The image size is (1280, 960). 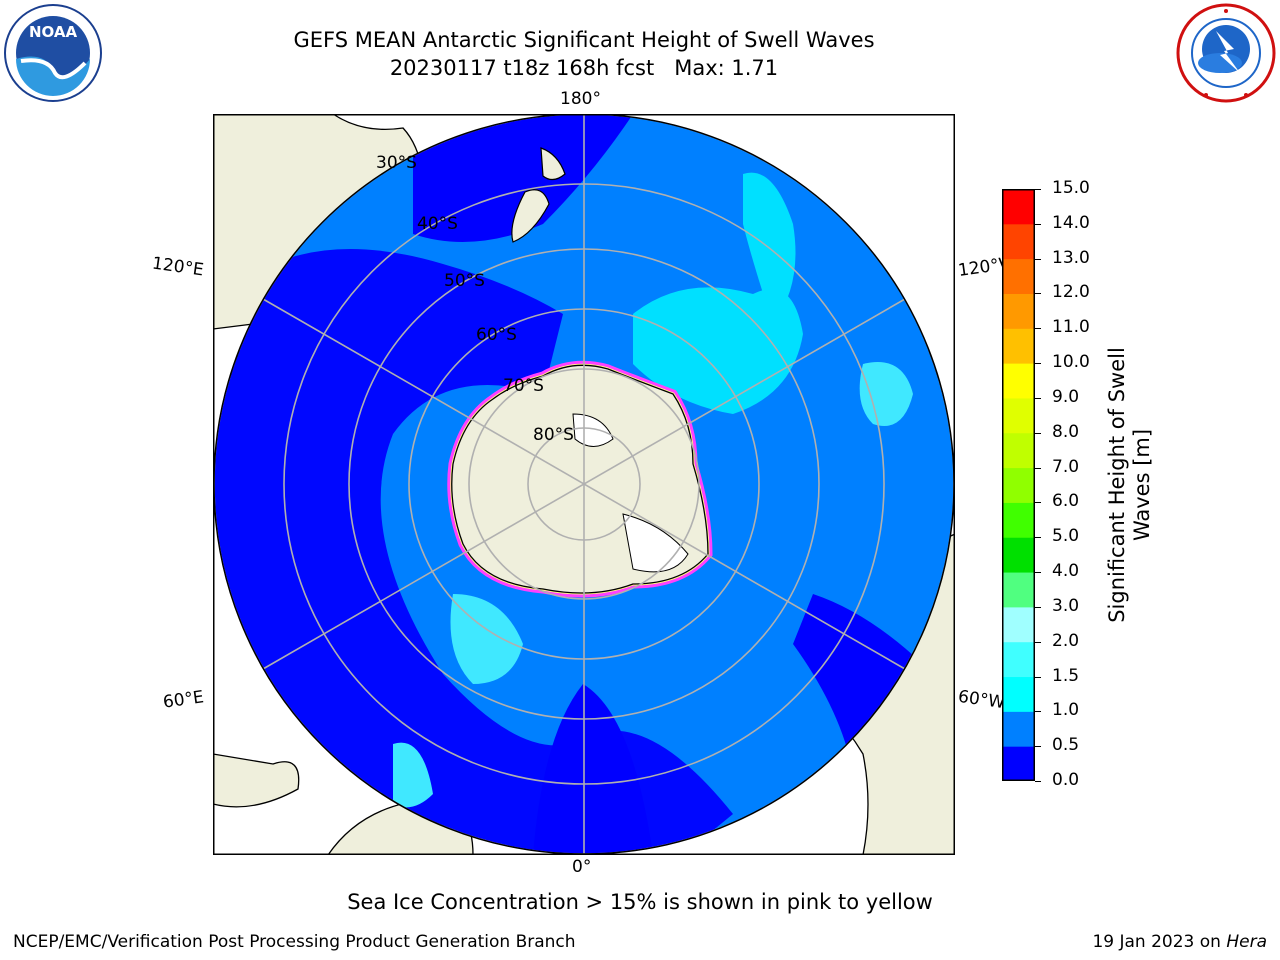 I want to click on colorbar-tick-label: 0.0, so click(x=1066, y=780).